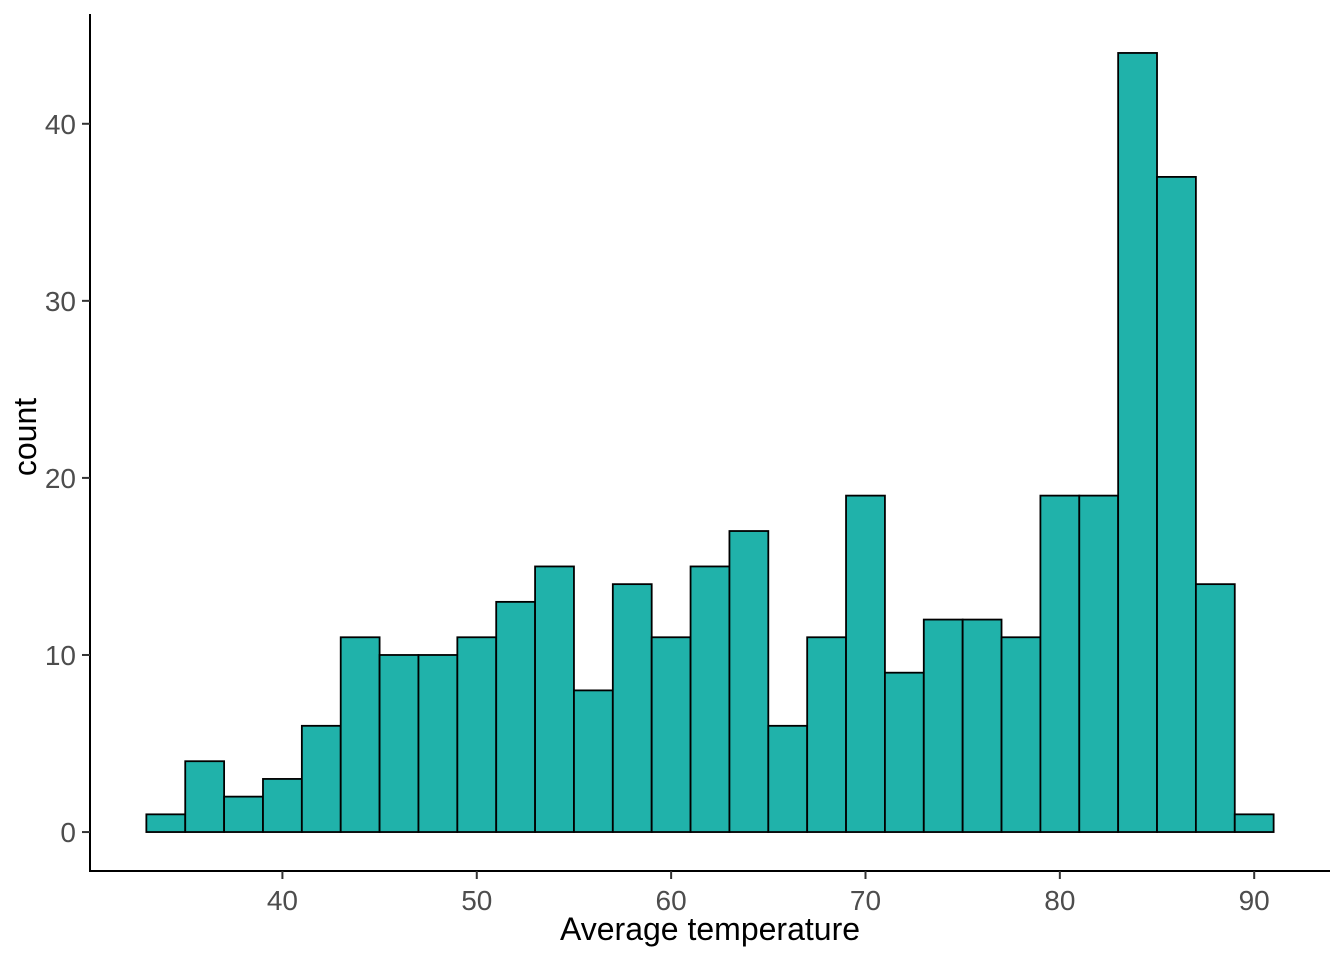  Describe the element at coordinates (60, 655) in the screenshot. I see `y-tick-label: 10` at that location.